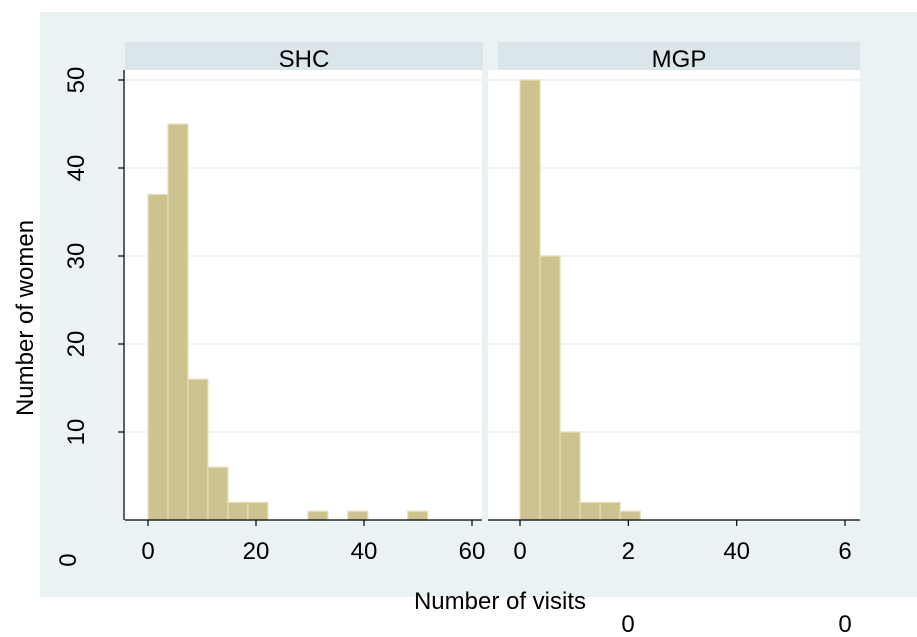  I want to click on strip-label-shc: SHC, so click(304, 59).